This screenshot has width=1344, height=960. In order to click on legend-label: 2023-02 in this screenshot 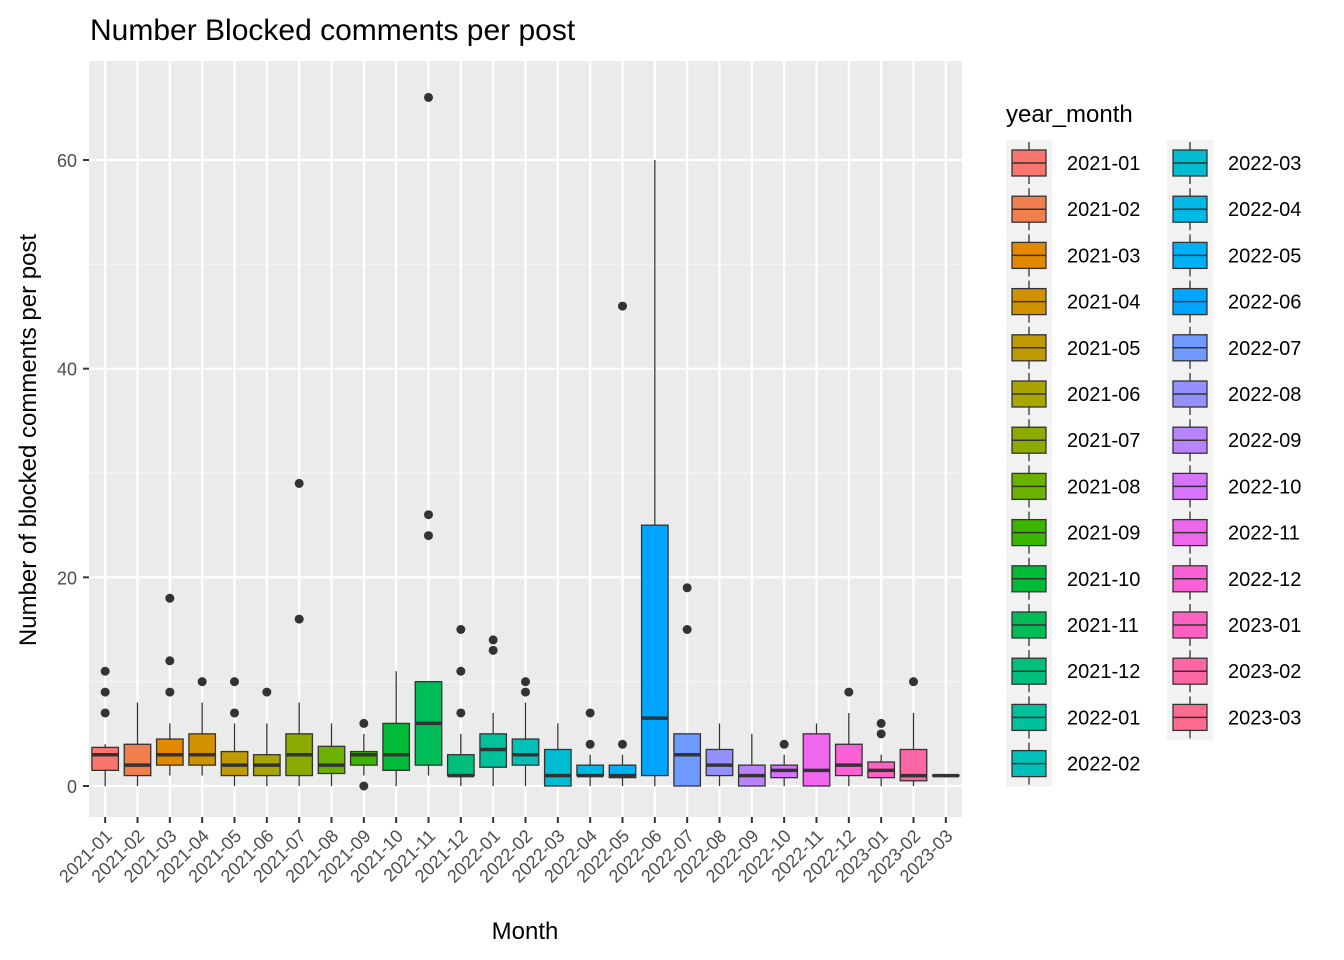, I will do `click(1264, 672)`.